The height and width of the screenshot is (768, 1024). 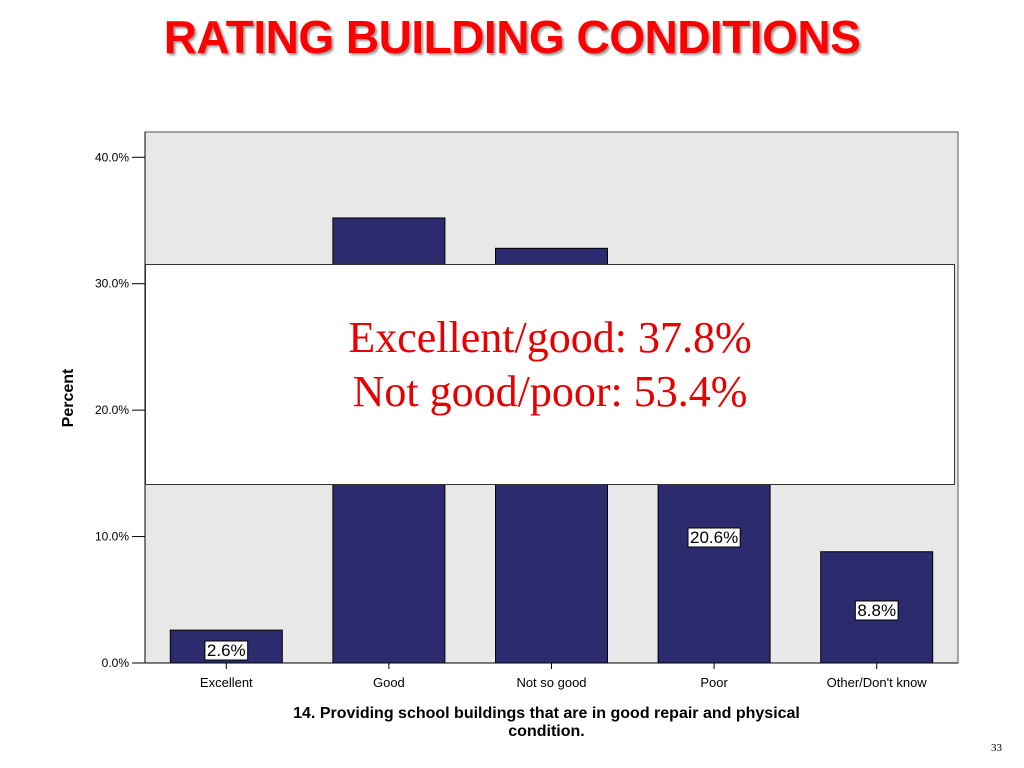 I want to click on x-axis-title-line-2: condition., so click(x=546, y=731).